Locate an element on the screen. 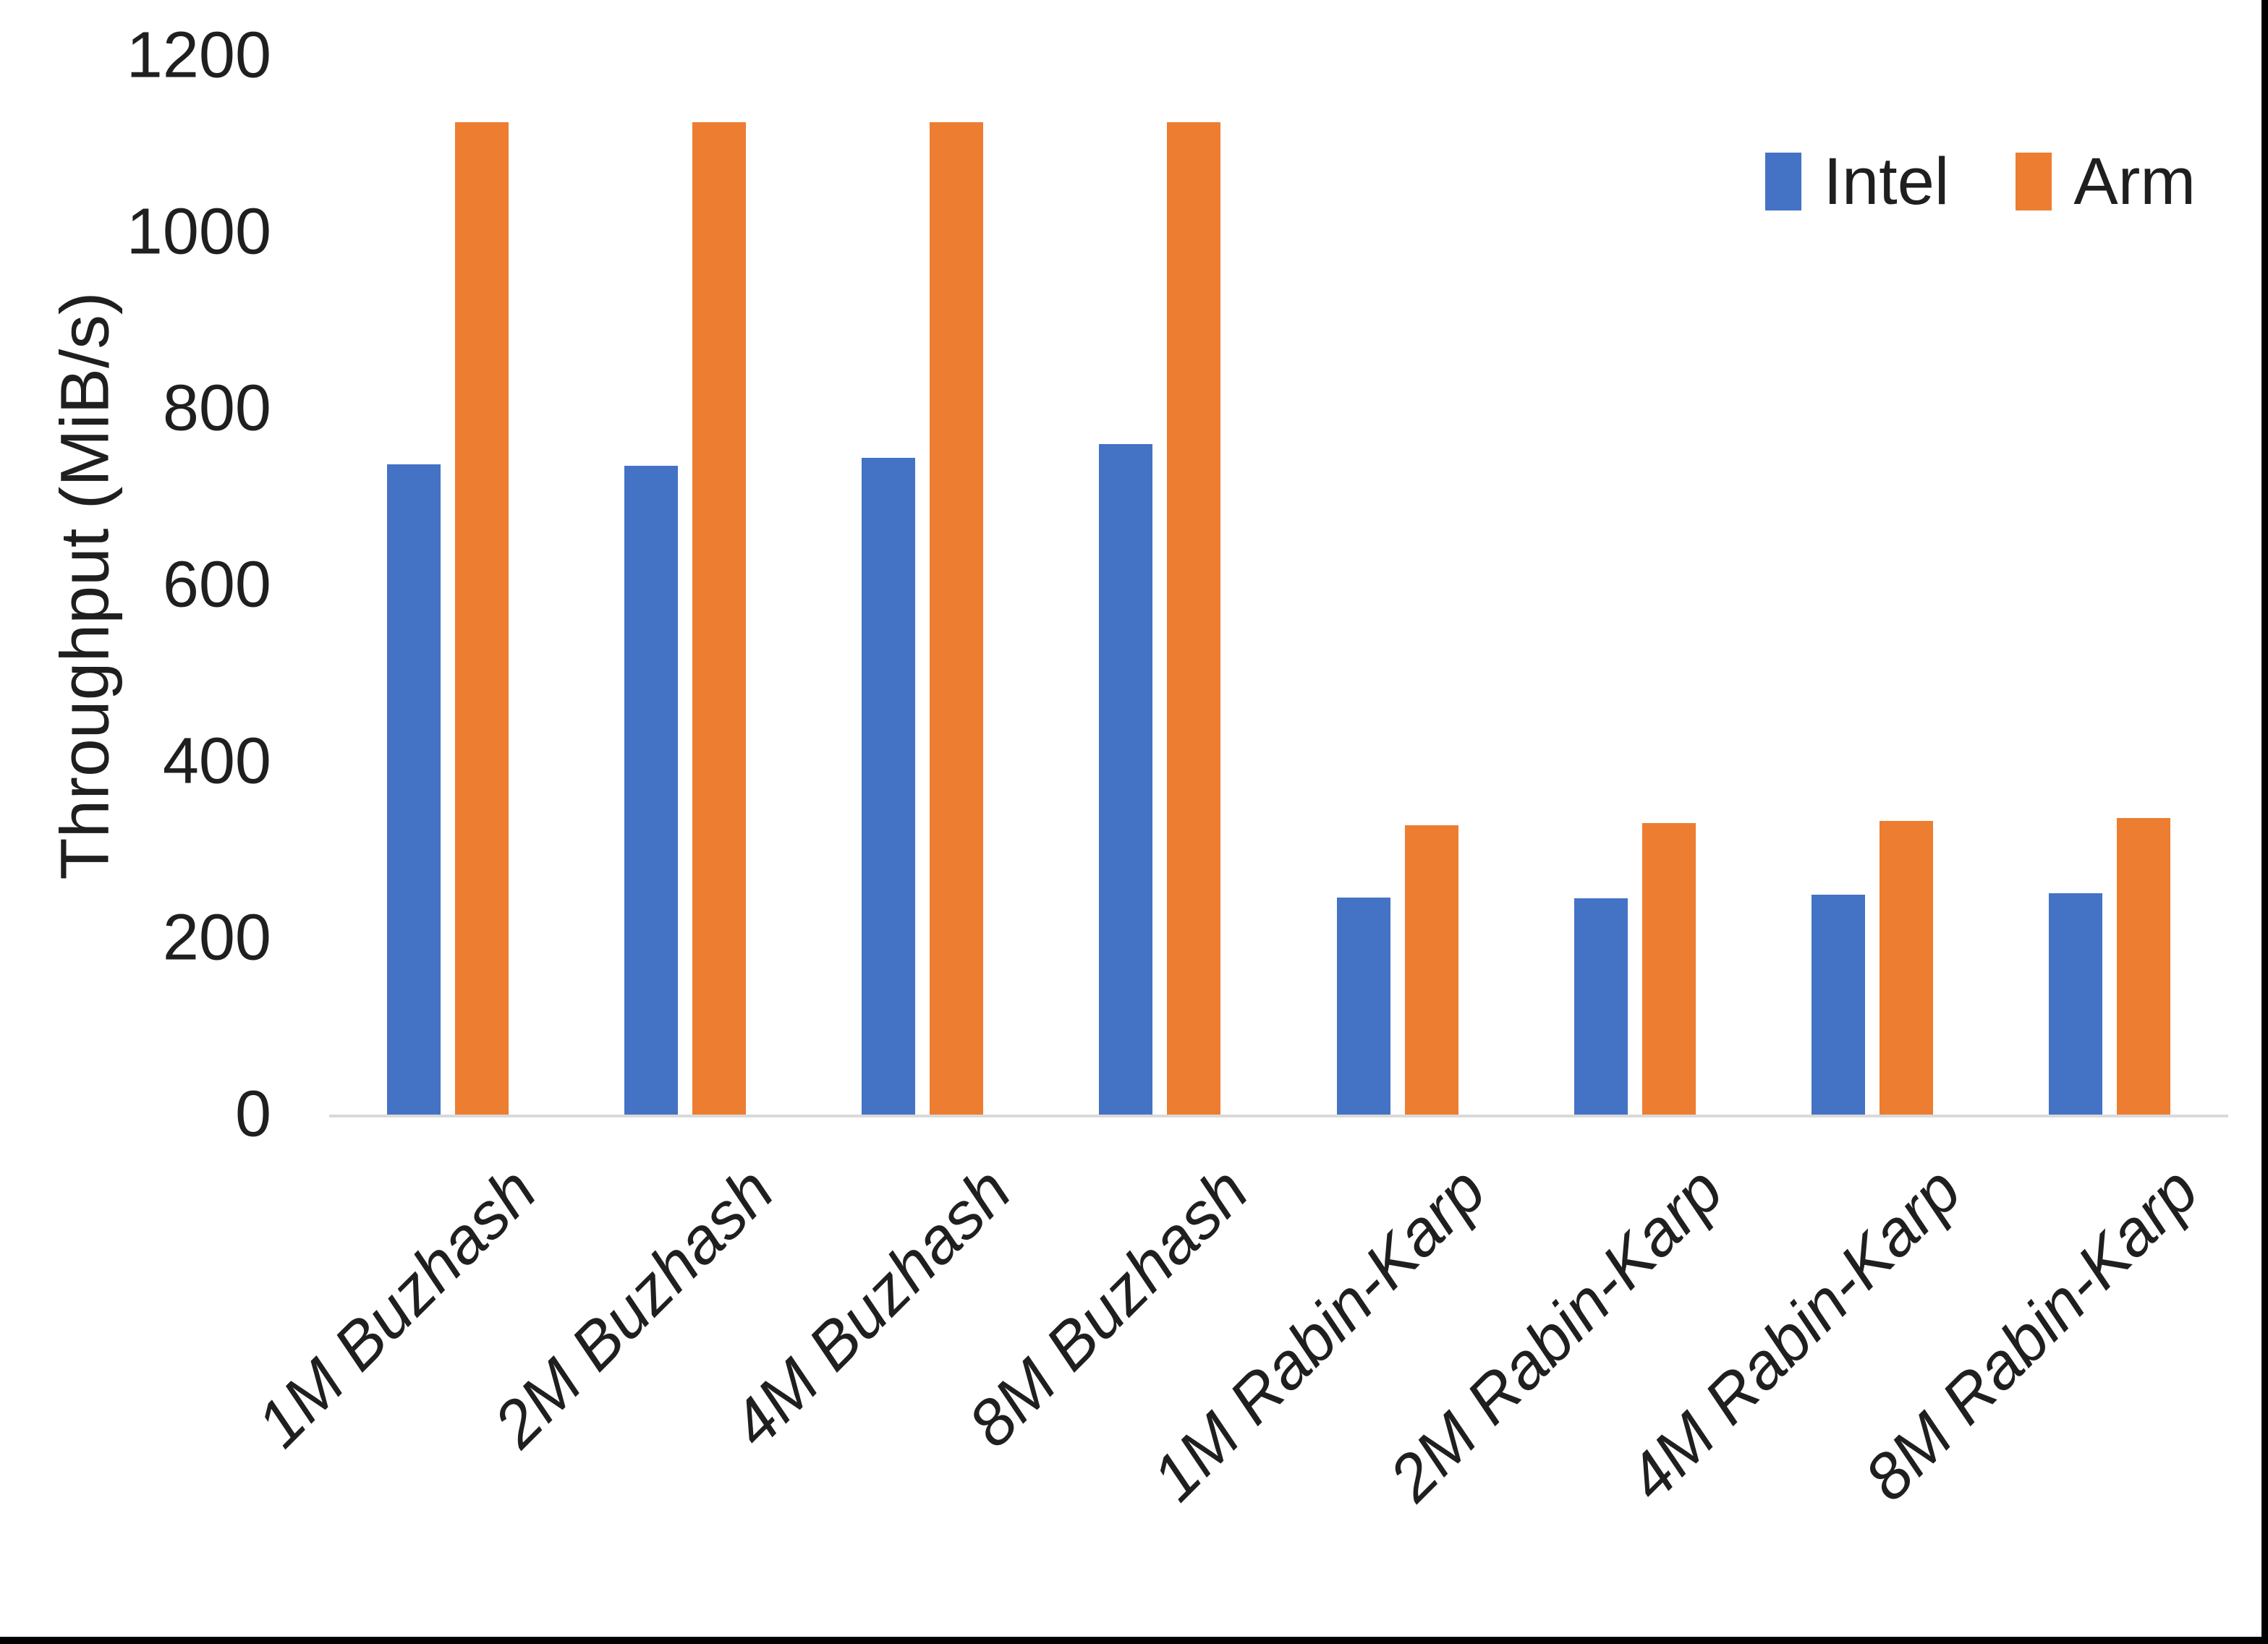  screen-edge-right is located at coordinates (2264, 822).